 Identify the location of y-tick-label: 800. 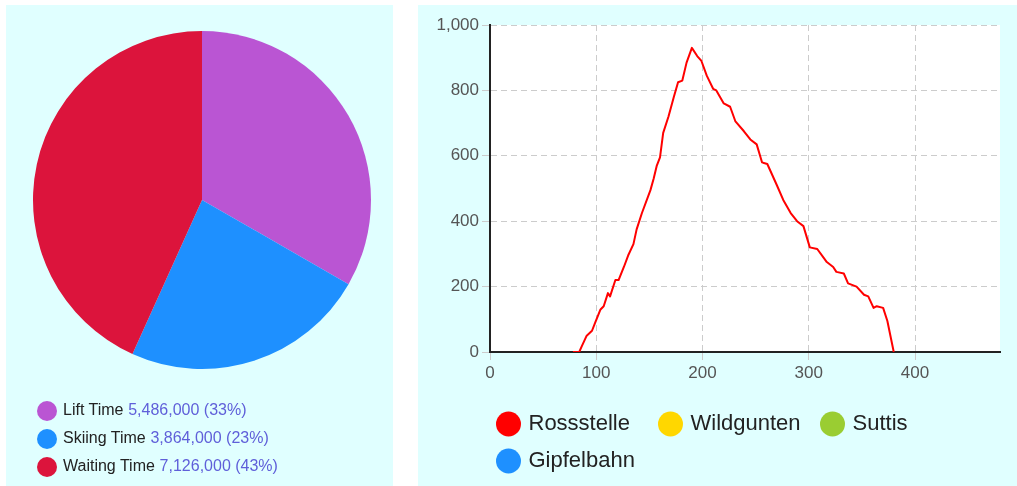
(464, 90).